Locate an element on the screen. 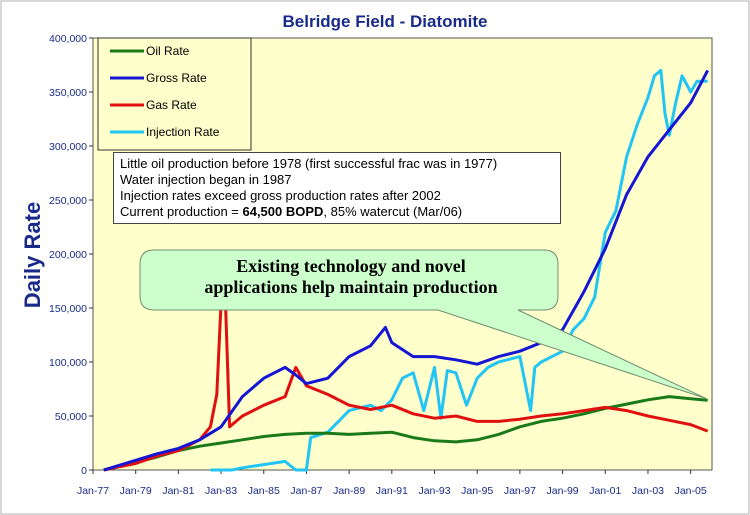 This screenshot has height=515, width=750. callout-line-1: Existing technology and novel is located at coordinates (351, 266).